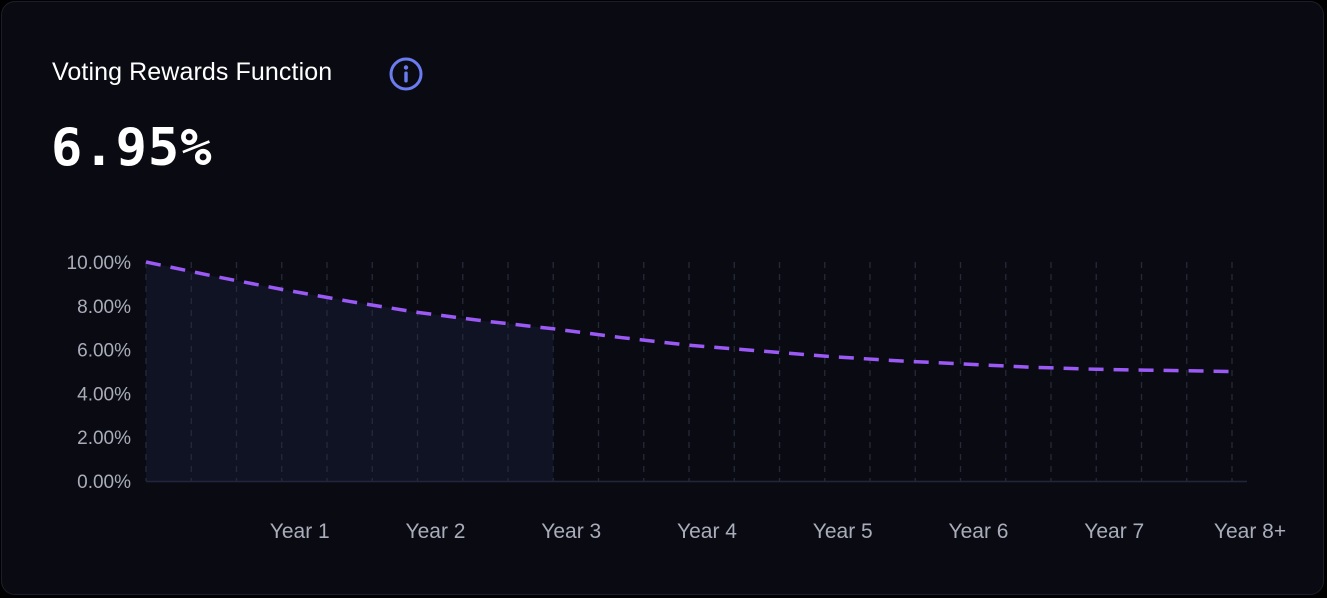 The height and width of the screenshot is (598, 1327). I want to click on current-rate-value: 6.95%, so click(132, 148).